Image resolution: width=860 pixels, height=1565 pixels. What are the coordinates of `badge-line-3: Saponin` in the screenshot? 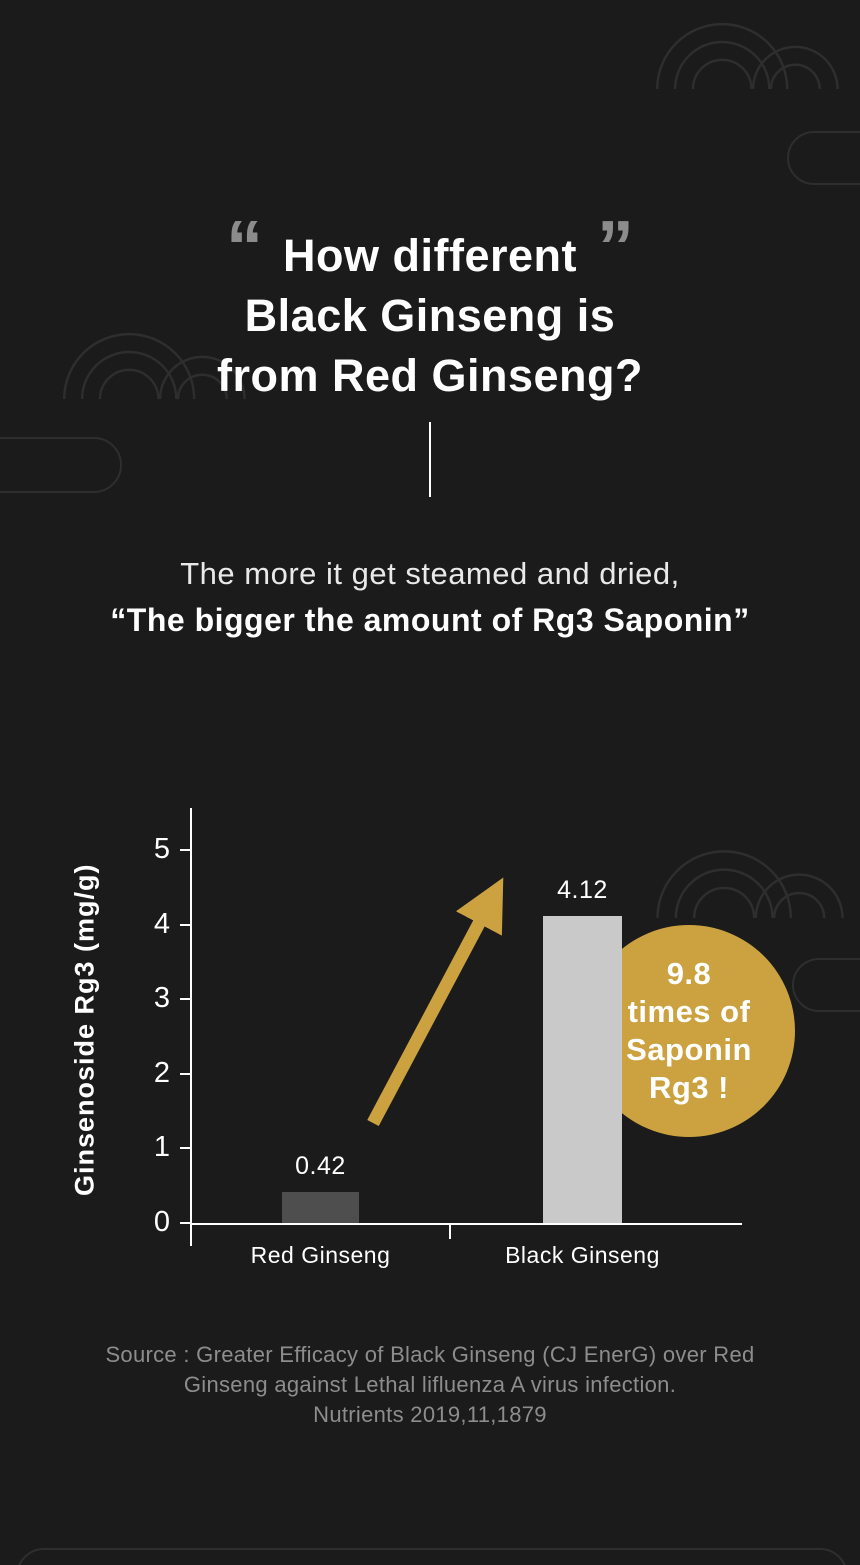 It's located at (689, 1049).